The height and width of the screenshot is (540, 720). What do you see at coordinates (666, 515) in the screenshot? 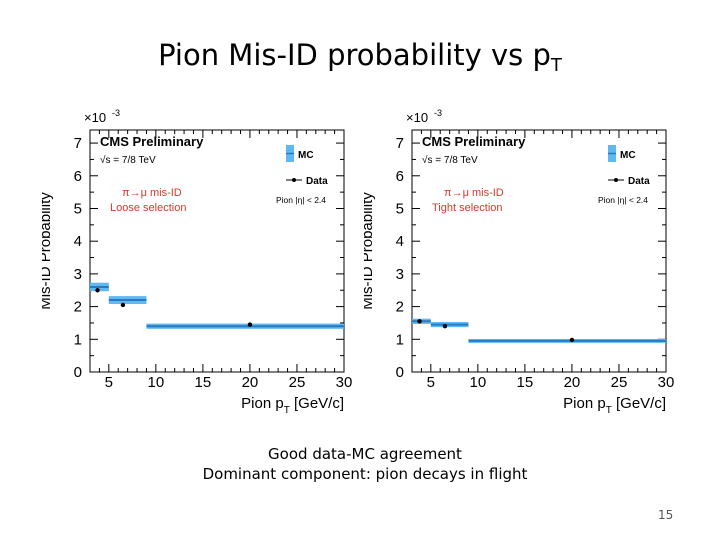
I see `page-number: 15` at bounding box center [666, 515].